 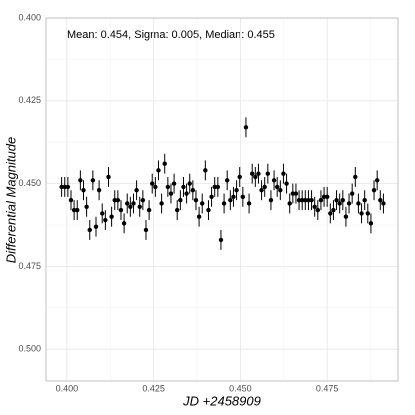 I want to click on x-tick-label: 0.450, so click(x=240, y=388).